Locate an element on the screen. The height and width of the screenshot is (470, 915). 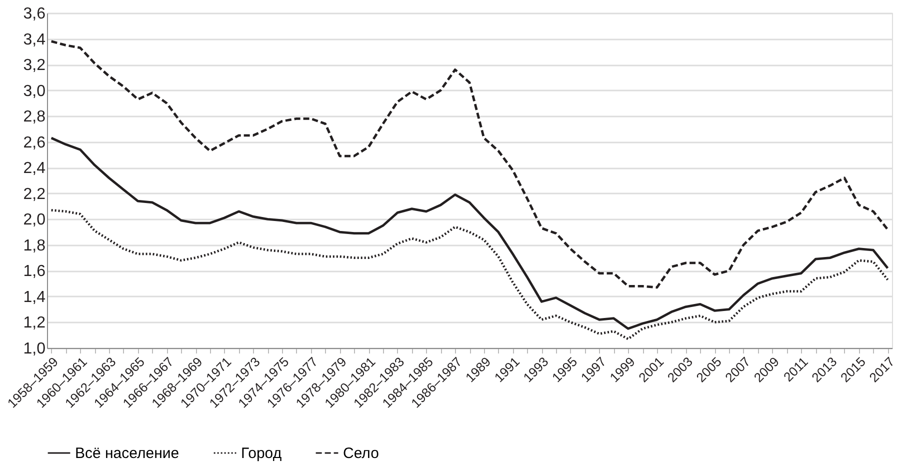
legend-label: Всё население is located at coordinates (127, 453).